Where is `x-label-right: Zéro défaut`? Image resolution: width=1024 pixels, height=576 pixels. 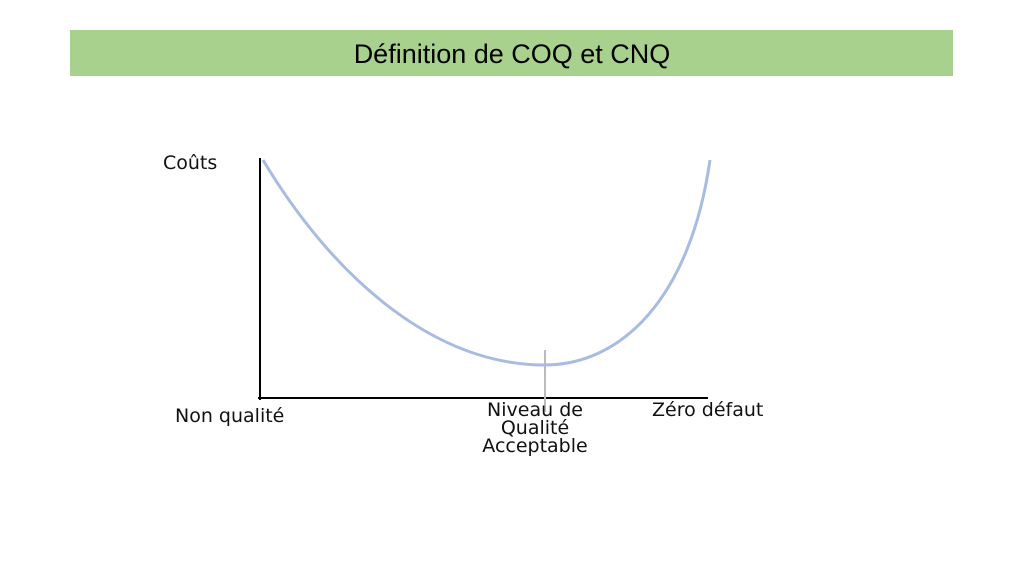 x-label-right: Zéro défaut is located at coordinates (707, 410).